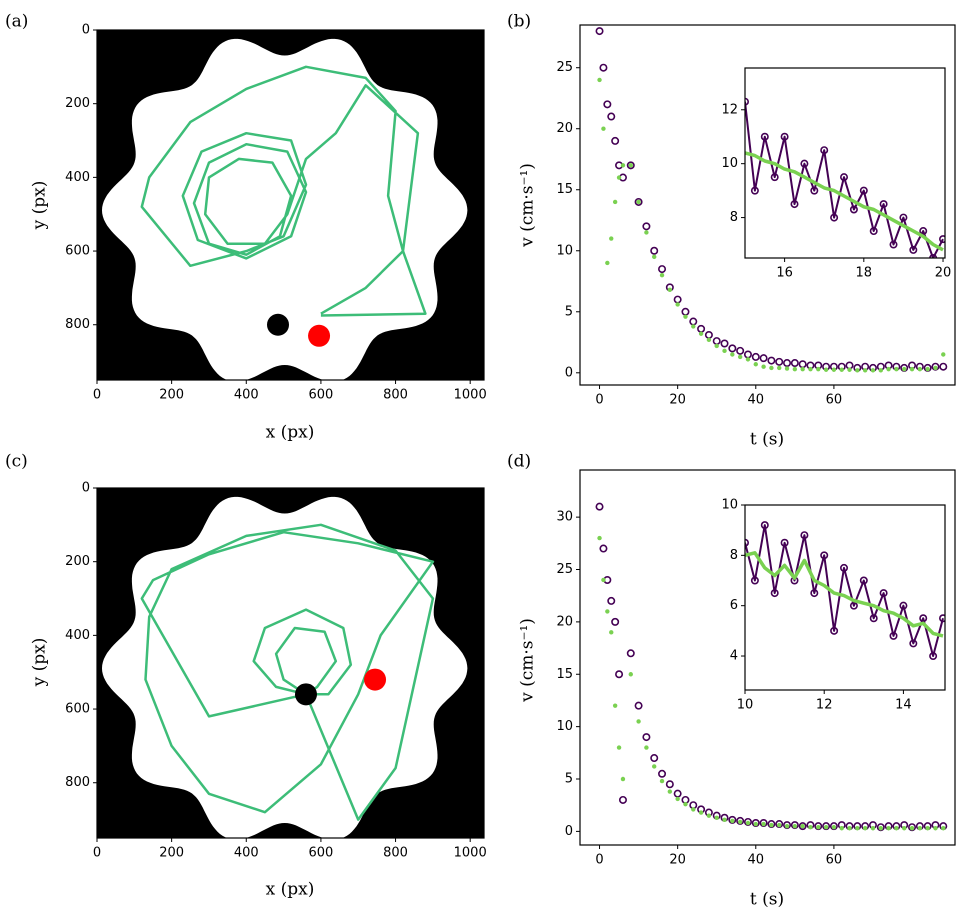 The width and height of the screenshot is (960, 918). What do you see at coordinates (285, 209) in the screenshot?
I see `arena` at bounding box center [285, 209].